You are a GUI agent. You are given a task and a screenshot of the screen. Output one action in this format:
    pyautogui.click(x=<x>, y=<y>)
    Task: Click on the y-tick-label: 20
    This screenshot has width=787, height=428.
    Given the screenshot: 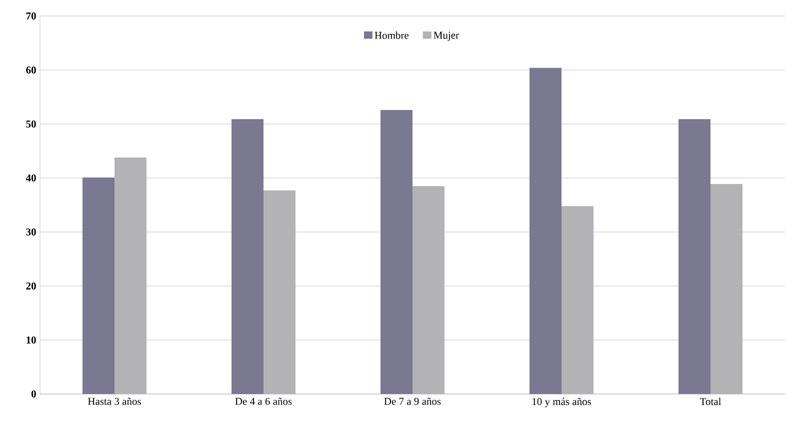 What is the action you would take?
    pyautogui.click(x=31, y=286)
    